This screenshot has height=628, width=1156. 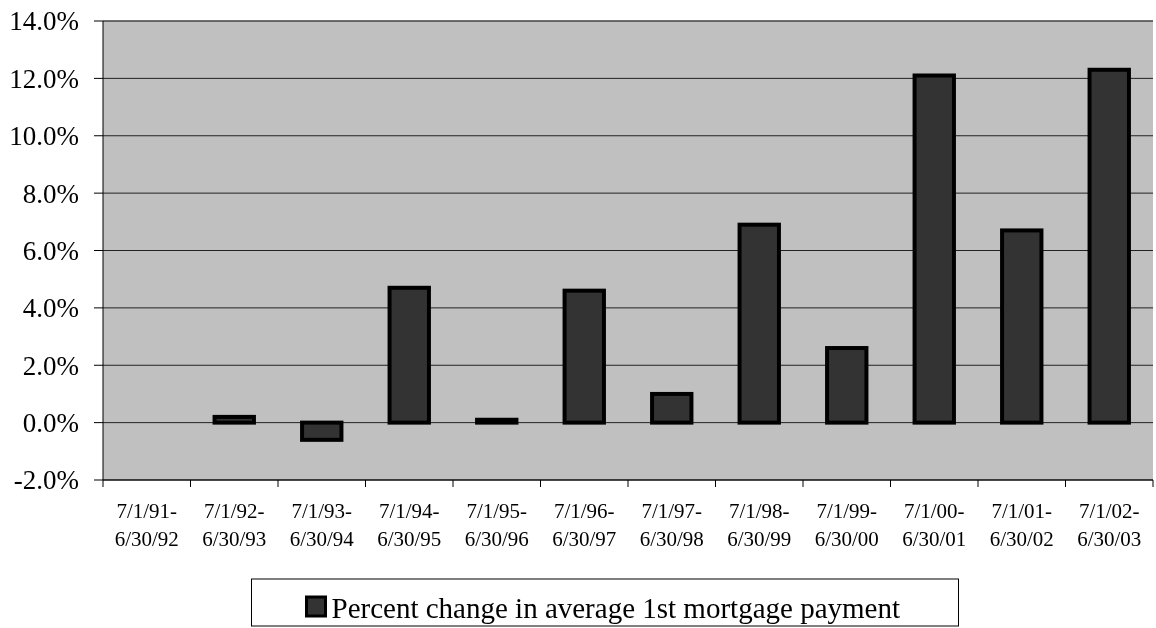 I want to click on x-tick-label: 7/1/02-6/30/03, so click(x=1109, y=525).